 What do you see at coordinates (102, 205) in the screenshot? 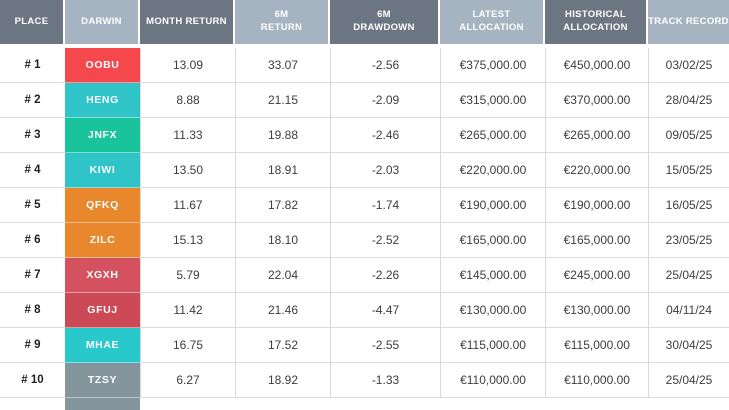
I see `darwin-badge: QFKQ` at bounding box center [102, 205].